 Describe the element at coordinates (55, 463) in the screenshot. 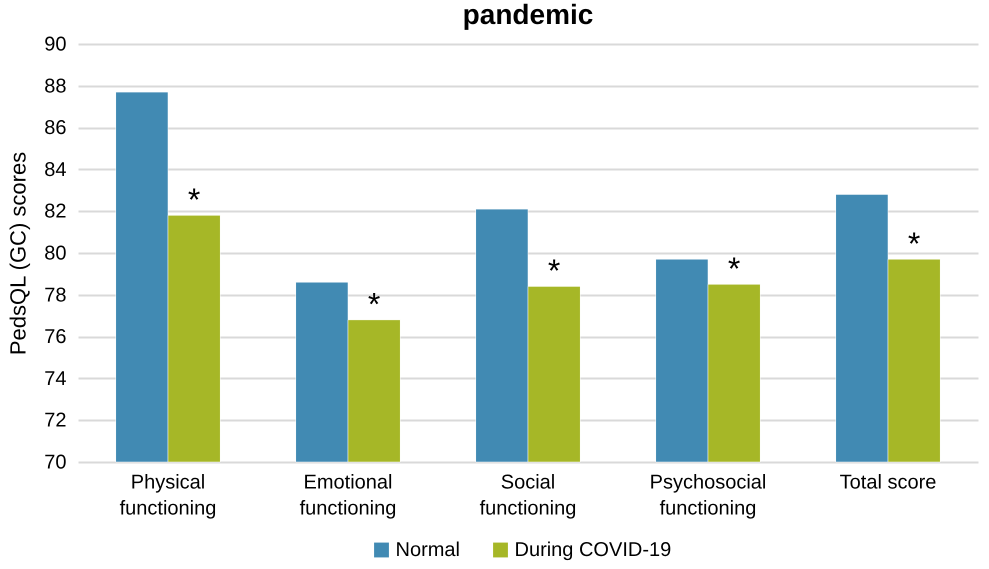

I see `y-tick-label: 70` at that location.